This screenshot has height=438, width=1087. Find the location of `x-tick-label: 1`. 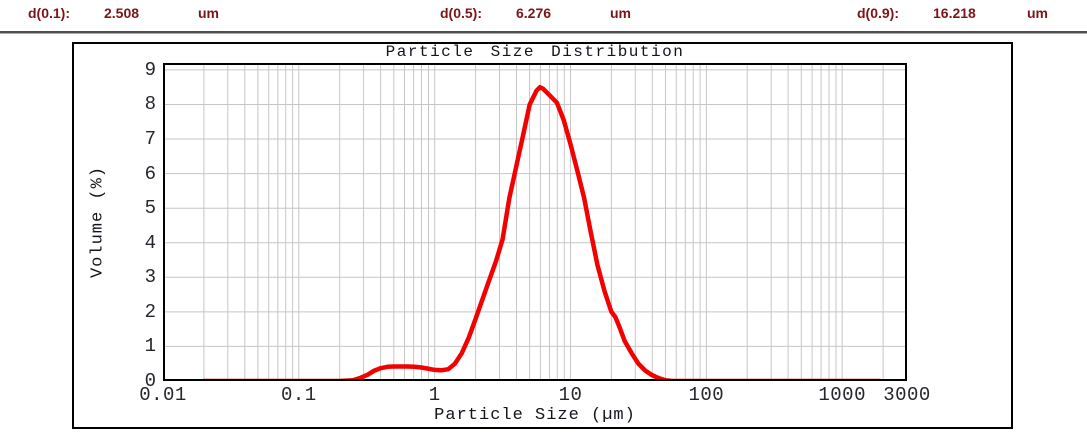

x-tick-label: 1 is located at coordinates (434, 395).